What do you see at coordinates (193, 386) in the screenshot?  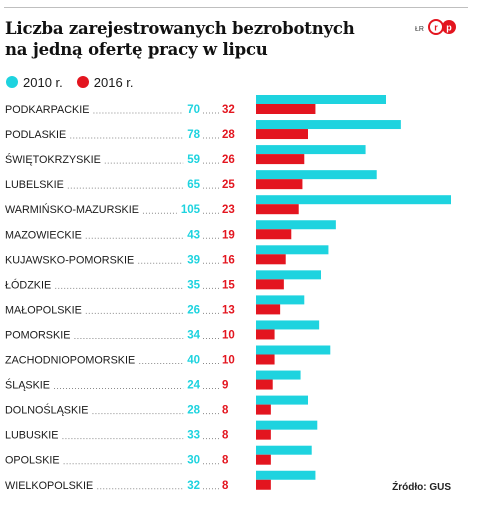 I see `value-label-2010: 24` at bounding box center [193, 386].